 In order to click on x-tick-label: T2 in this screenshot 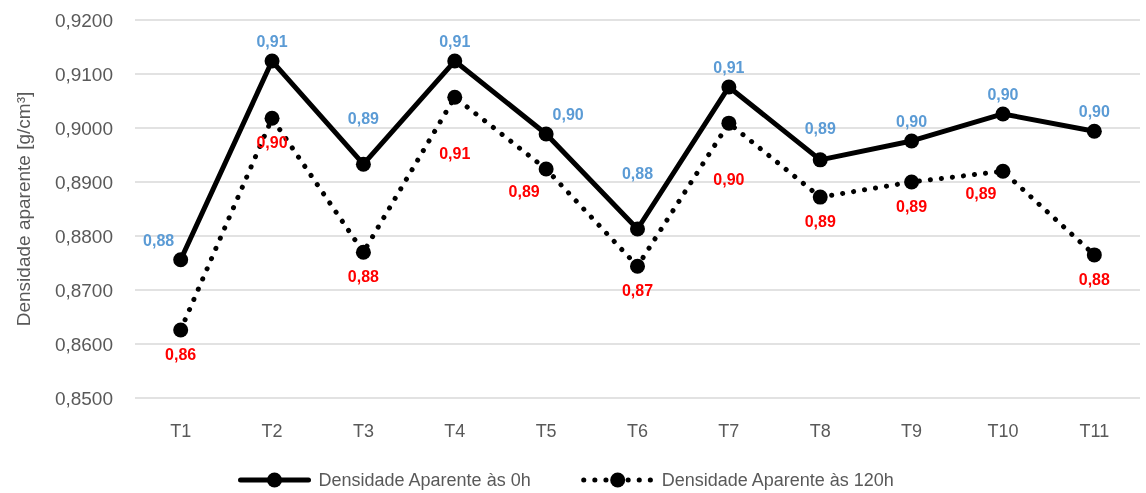, I will do `click(272, 431)`.